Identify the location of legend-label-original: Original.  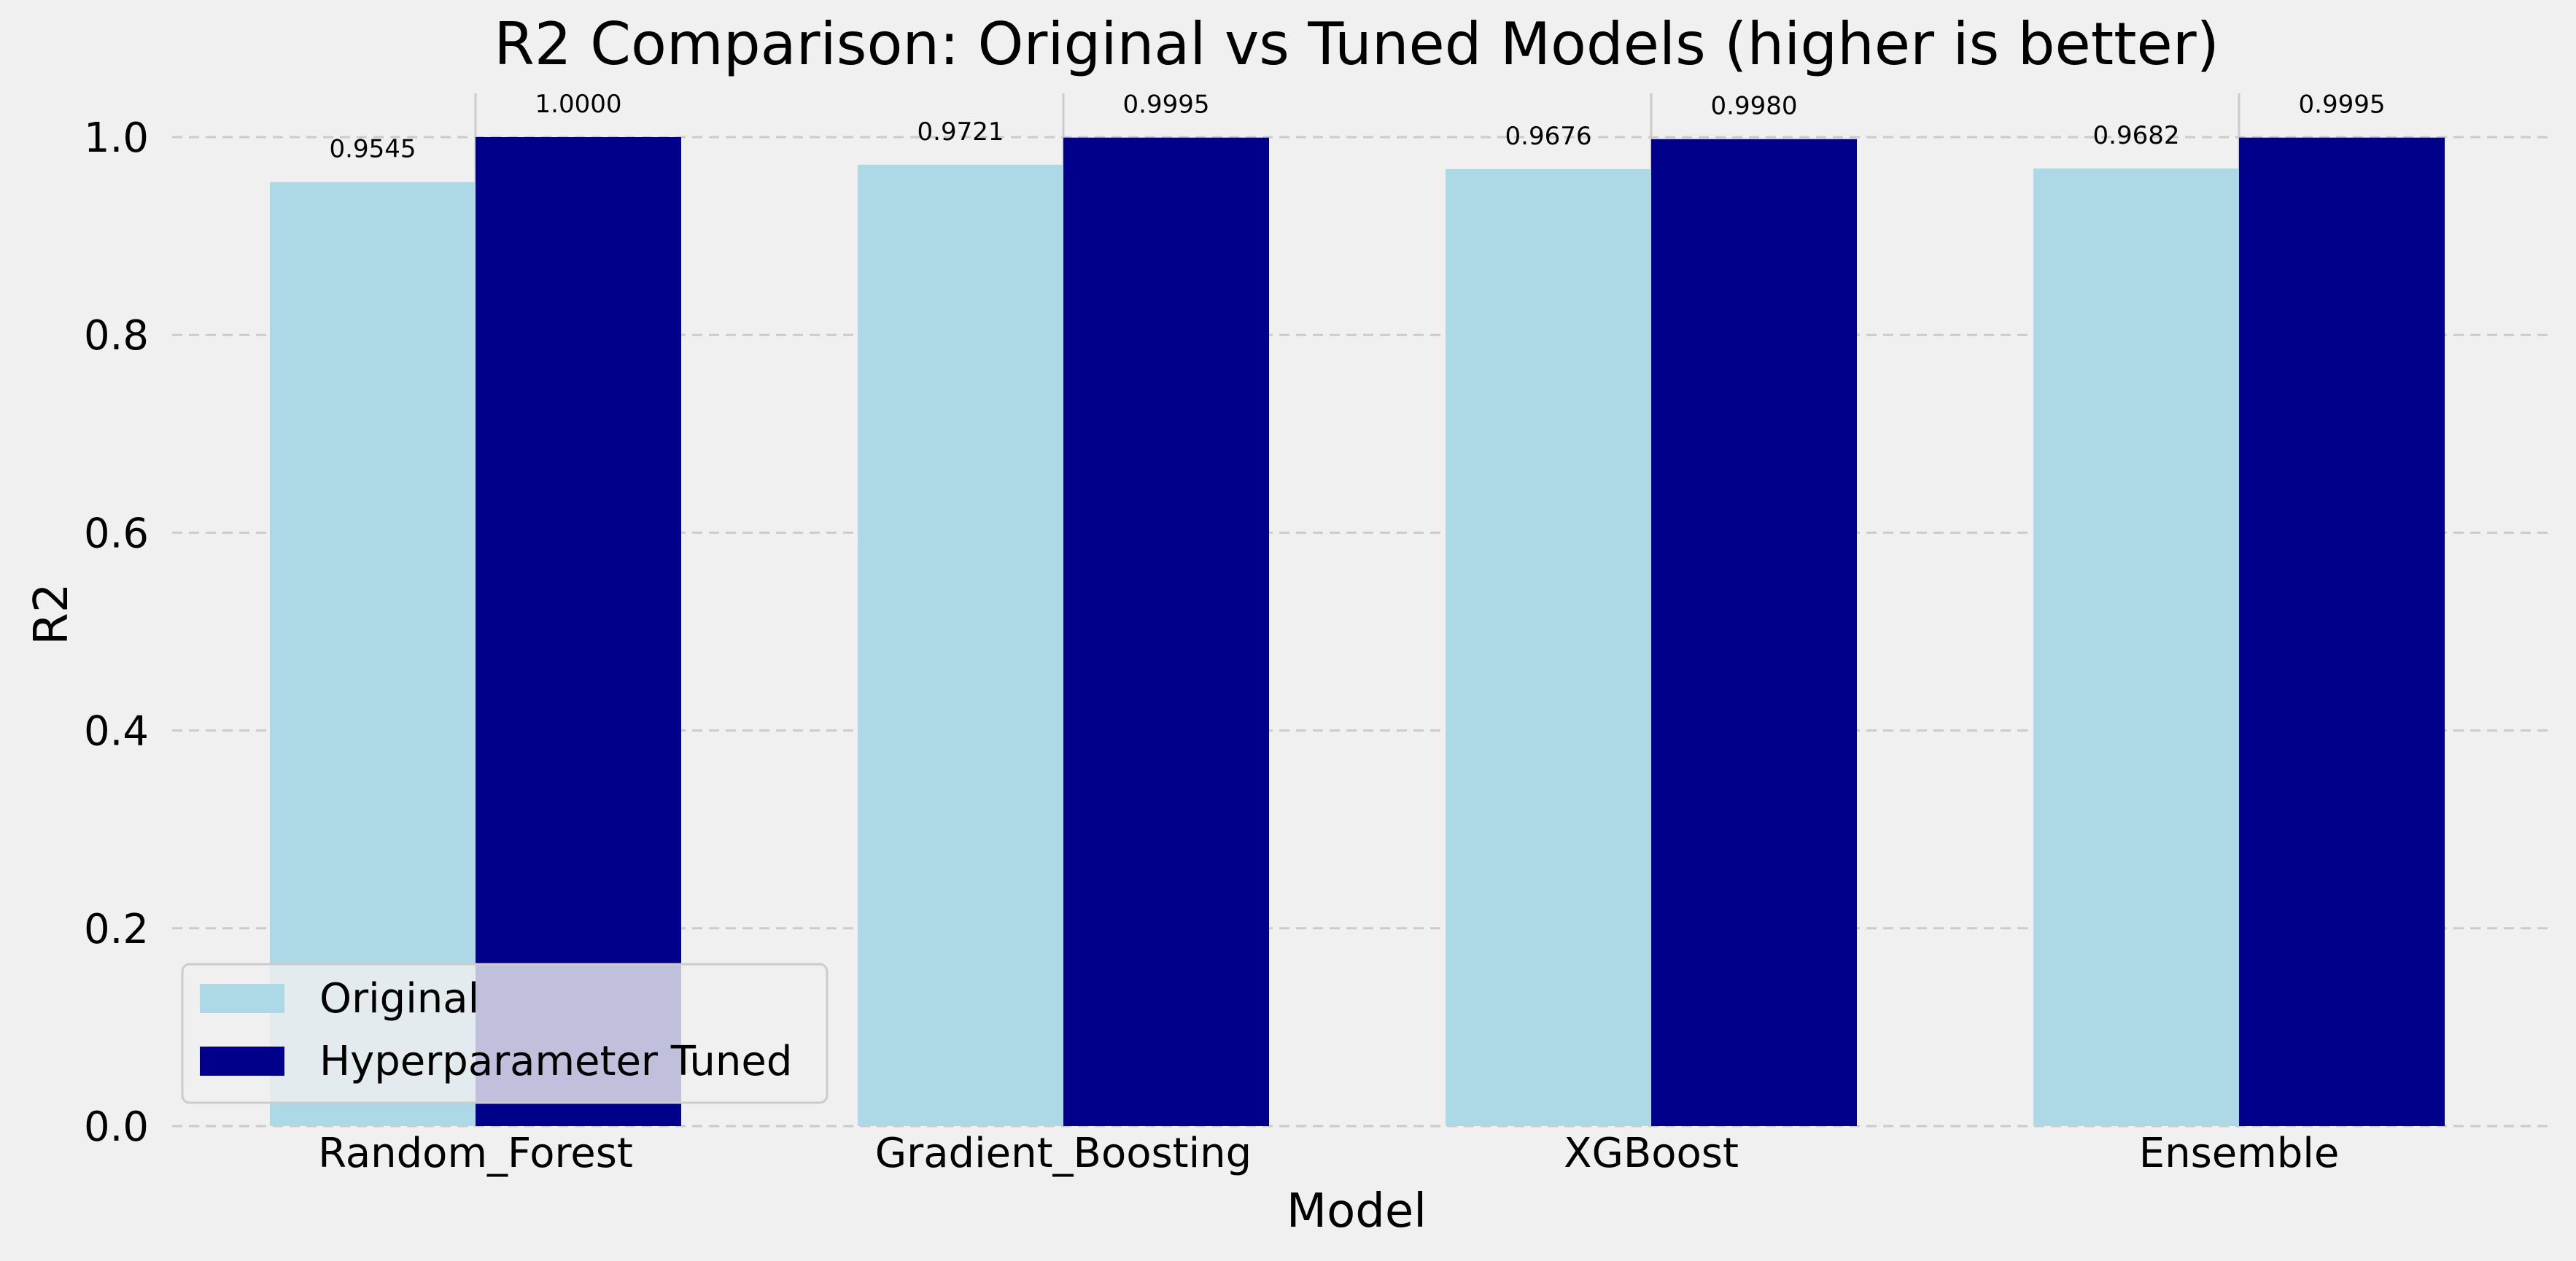
(399, 999).